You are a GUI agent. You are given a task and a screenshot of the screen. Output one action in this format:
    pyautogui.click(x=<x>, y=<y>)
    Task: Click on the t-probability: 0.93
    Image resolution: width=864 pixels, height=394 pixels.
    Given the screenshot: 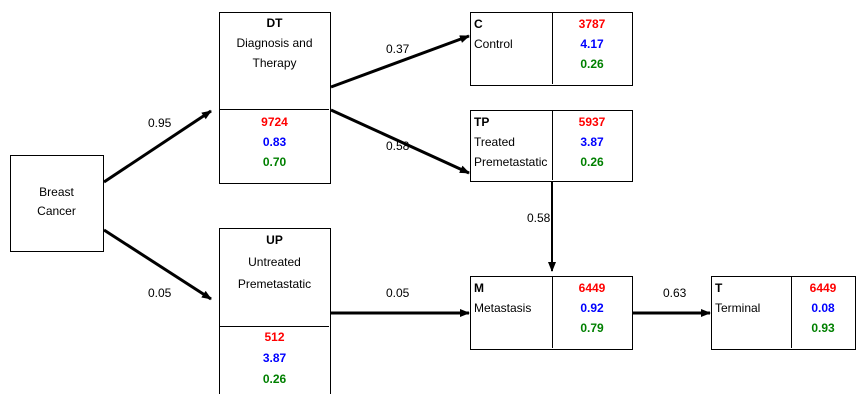 What is the action you would take?
    pyautogui.click(x=823, y=328)
    